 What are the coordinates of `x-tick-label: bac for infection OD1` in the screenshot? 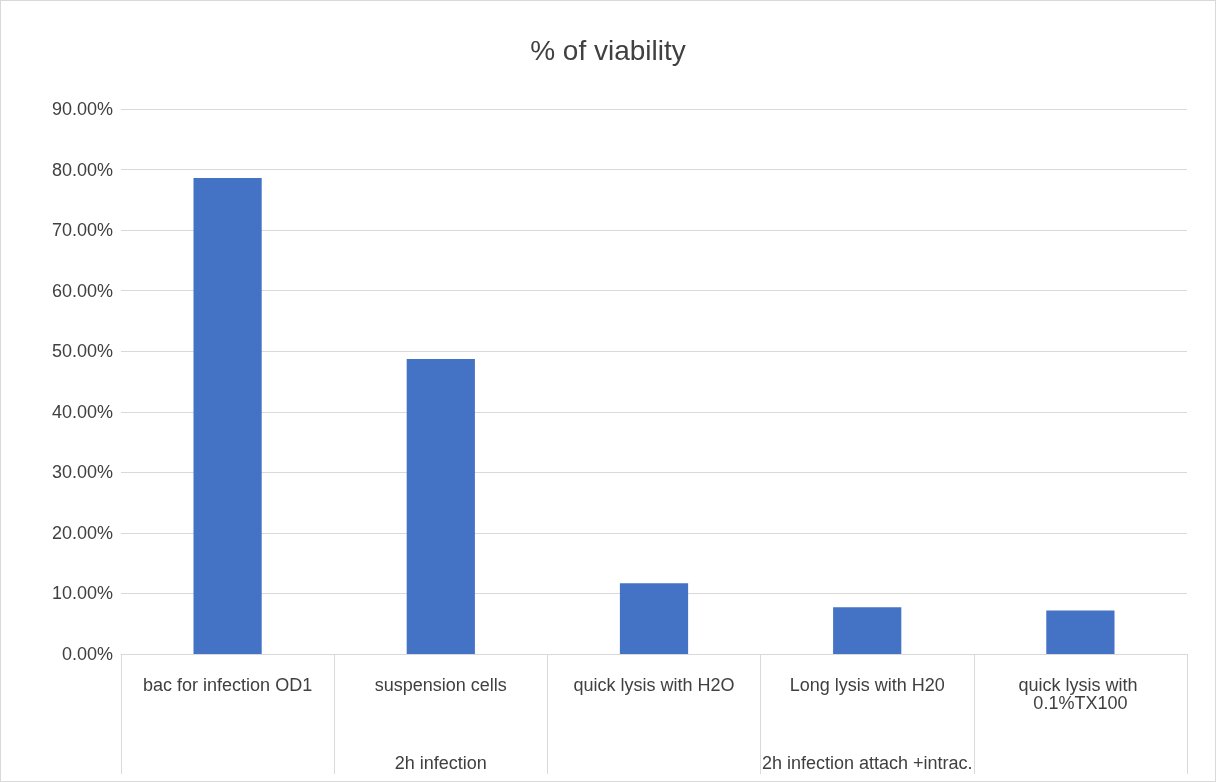 It's located at (228, 685).